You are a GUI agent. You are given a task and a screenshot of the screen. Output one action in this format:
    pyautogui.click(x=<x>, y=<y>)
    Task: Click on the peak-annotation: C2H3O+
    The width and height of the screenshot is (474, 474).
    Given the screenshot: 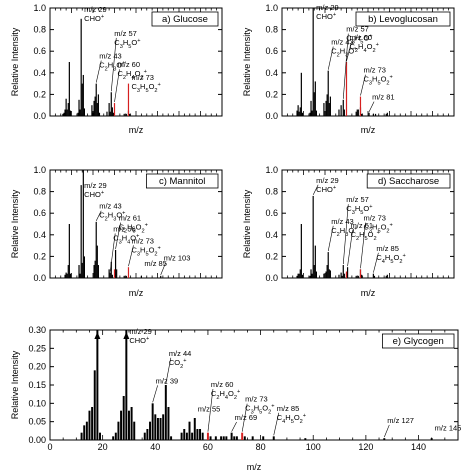 What is the action you would take?
    pyautogui.click(x=112, y=67)
    